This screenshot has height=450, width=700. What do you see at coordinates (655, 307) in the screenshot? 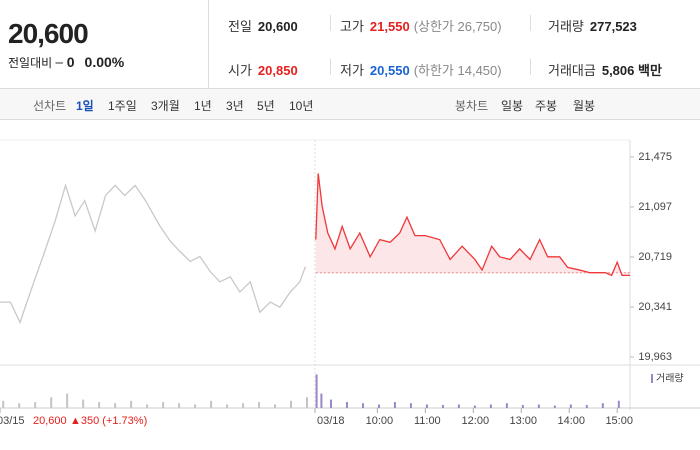
I see `y-tick-label: 20,341` at bounding box center [655, 307].